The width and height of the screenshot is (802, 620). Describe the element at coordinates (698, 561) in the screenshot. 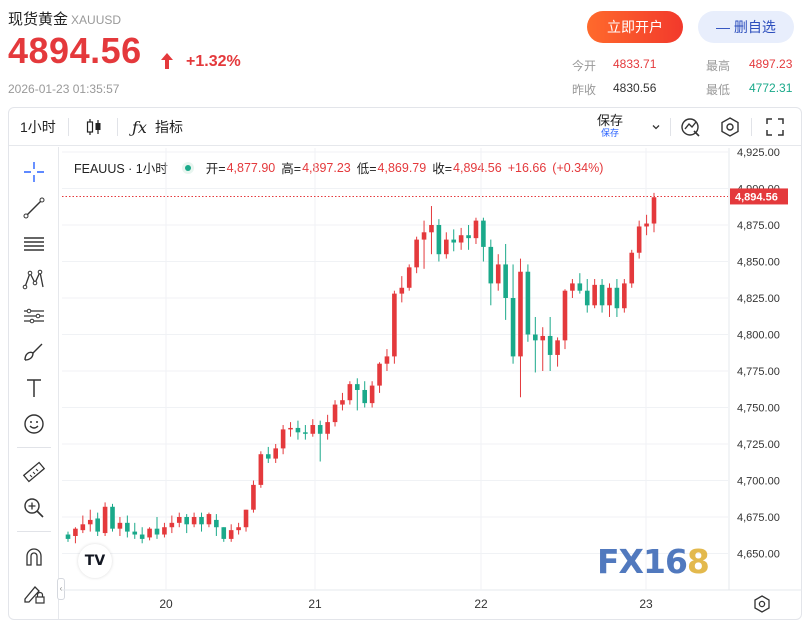

I see `watermark-right: 8` at that location.